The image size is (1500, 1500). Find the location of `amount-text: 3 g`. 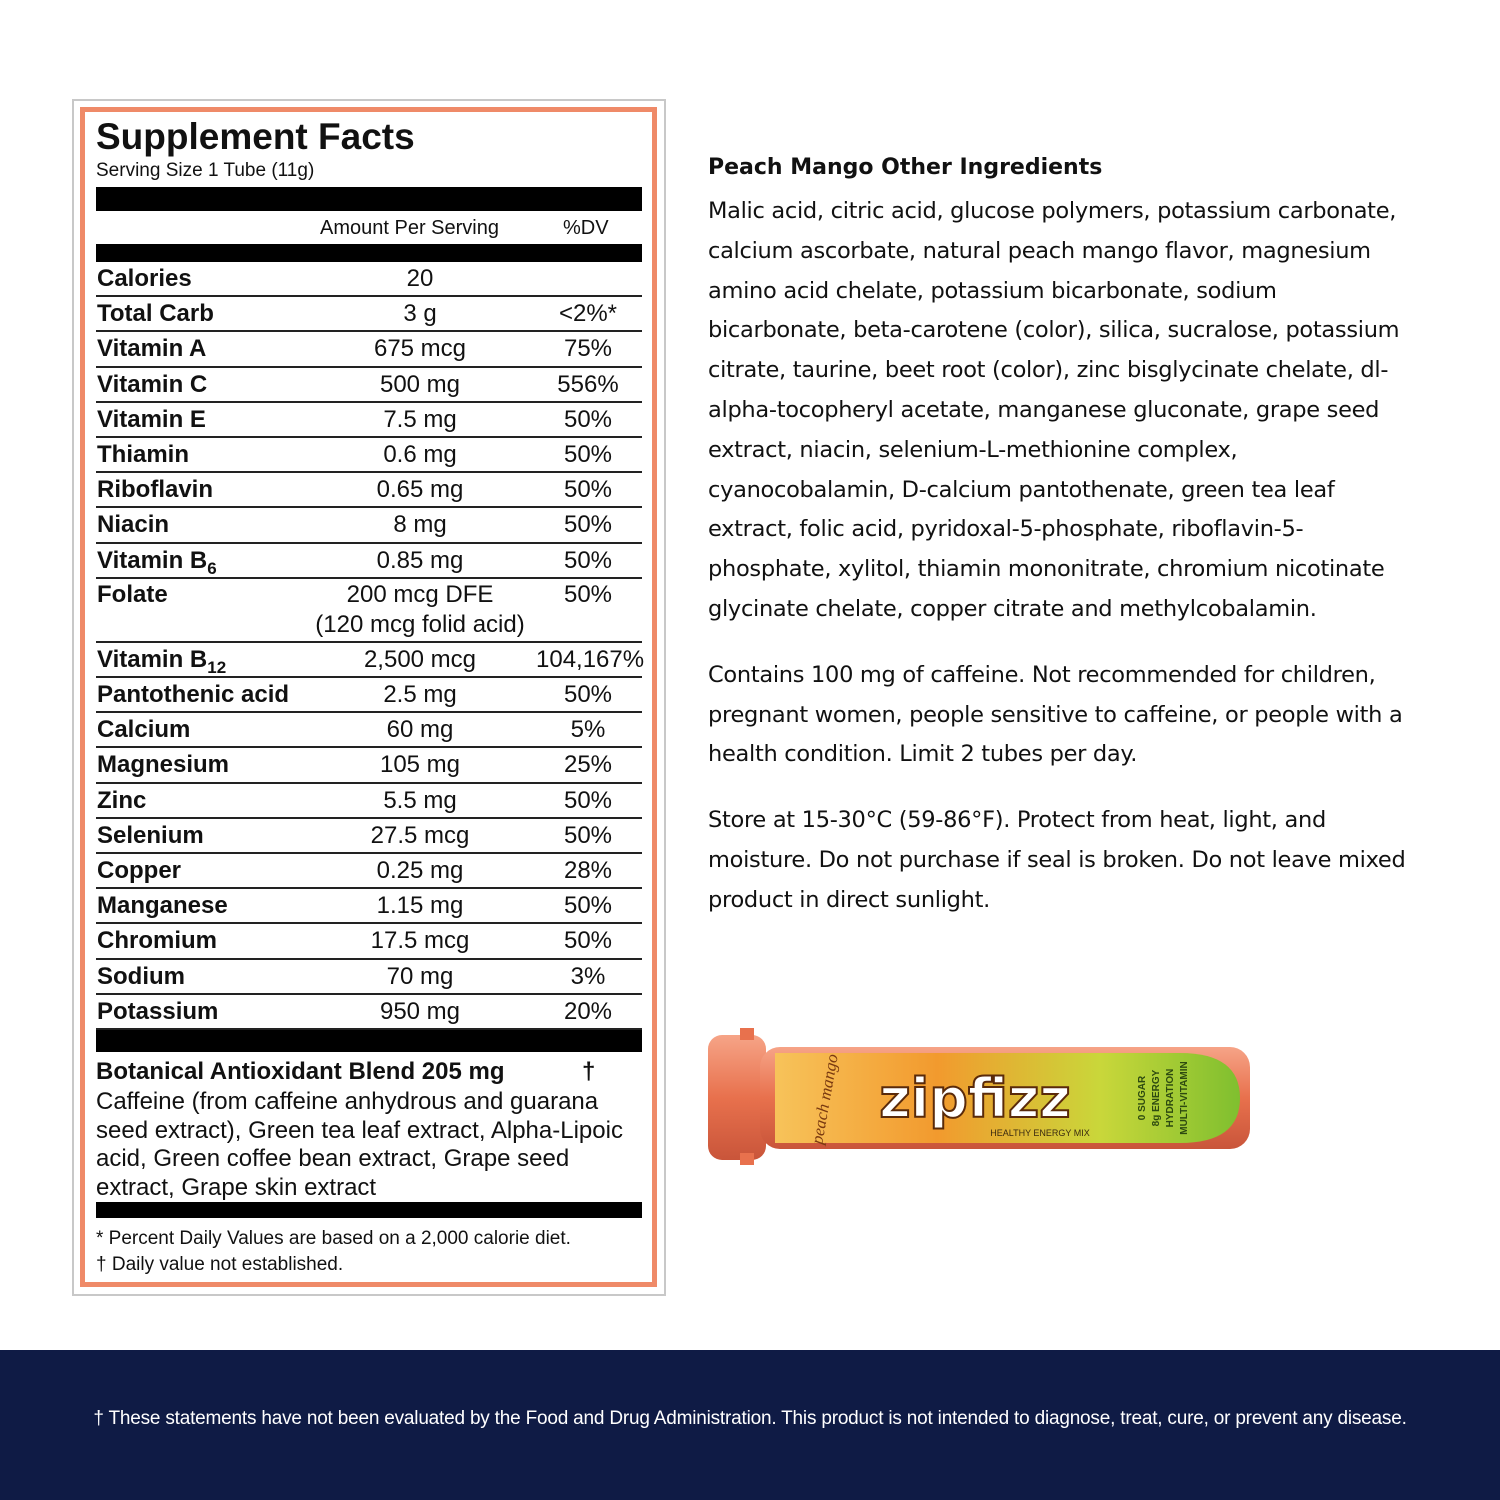

amount-text: 3 g is located at coordinates (420, 314).